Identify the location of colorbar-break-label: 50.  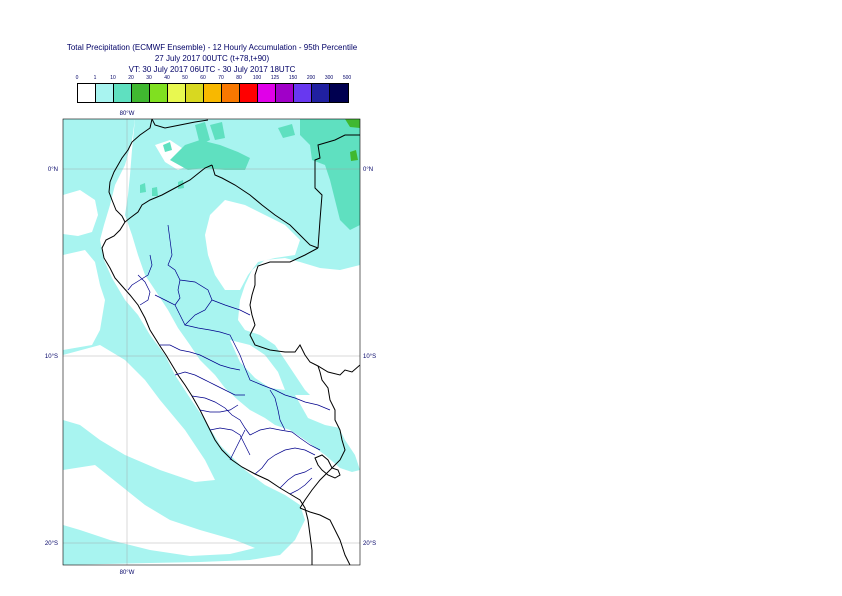
(185, 78).